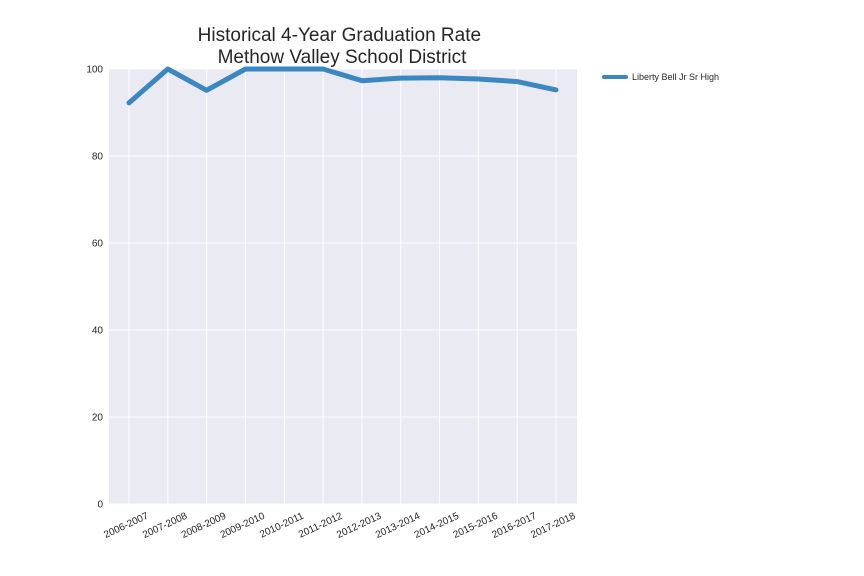  Describe the element at coordinates (343, 57) in the screenshot. I see `chart-title-line-2: Methow Valley School District` at that location.